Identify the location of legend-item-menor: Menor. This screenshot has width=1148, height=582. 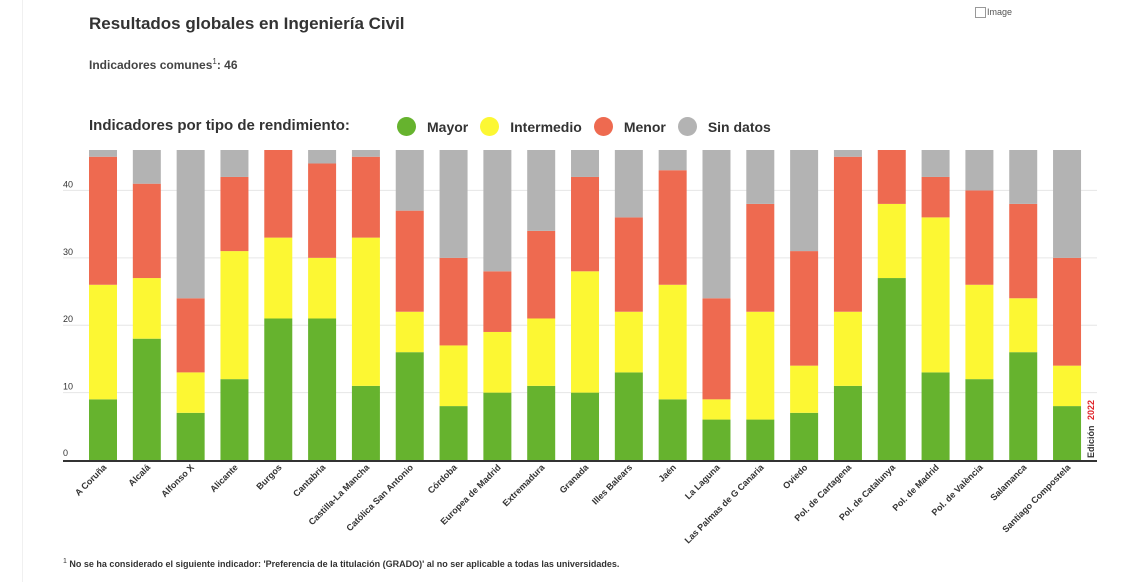
(629, 126).